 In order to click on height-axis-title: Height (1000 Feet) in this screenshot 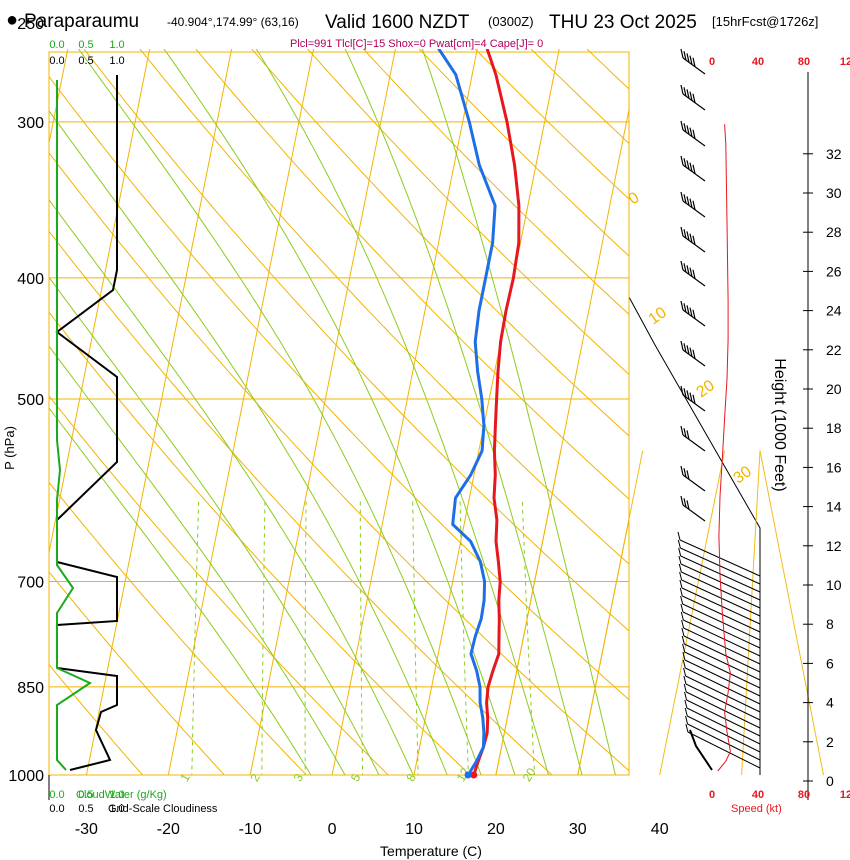, I will do `click(779, 424)`.